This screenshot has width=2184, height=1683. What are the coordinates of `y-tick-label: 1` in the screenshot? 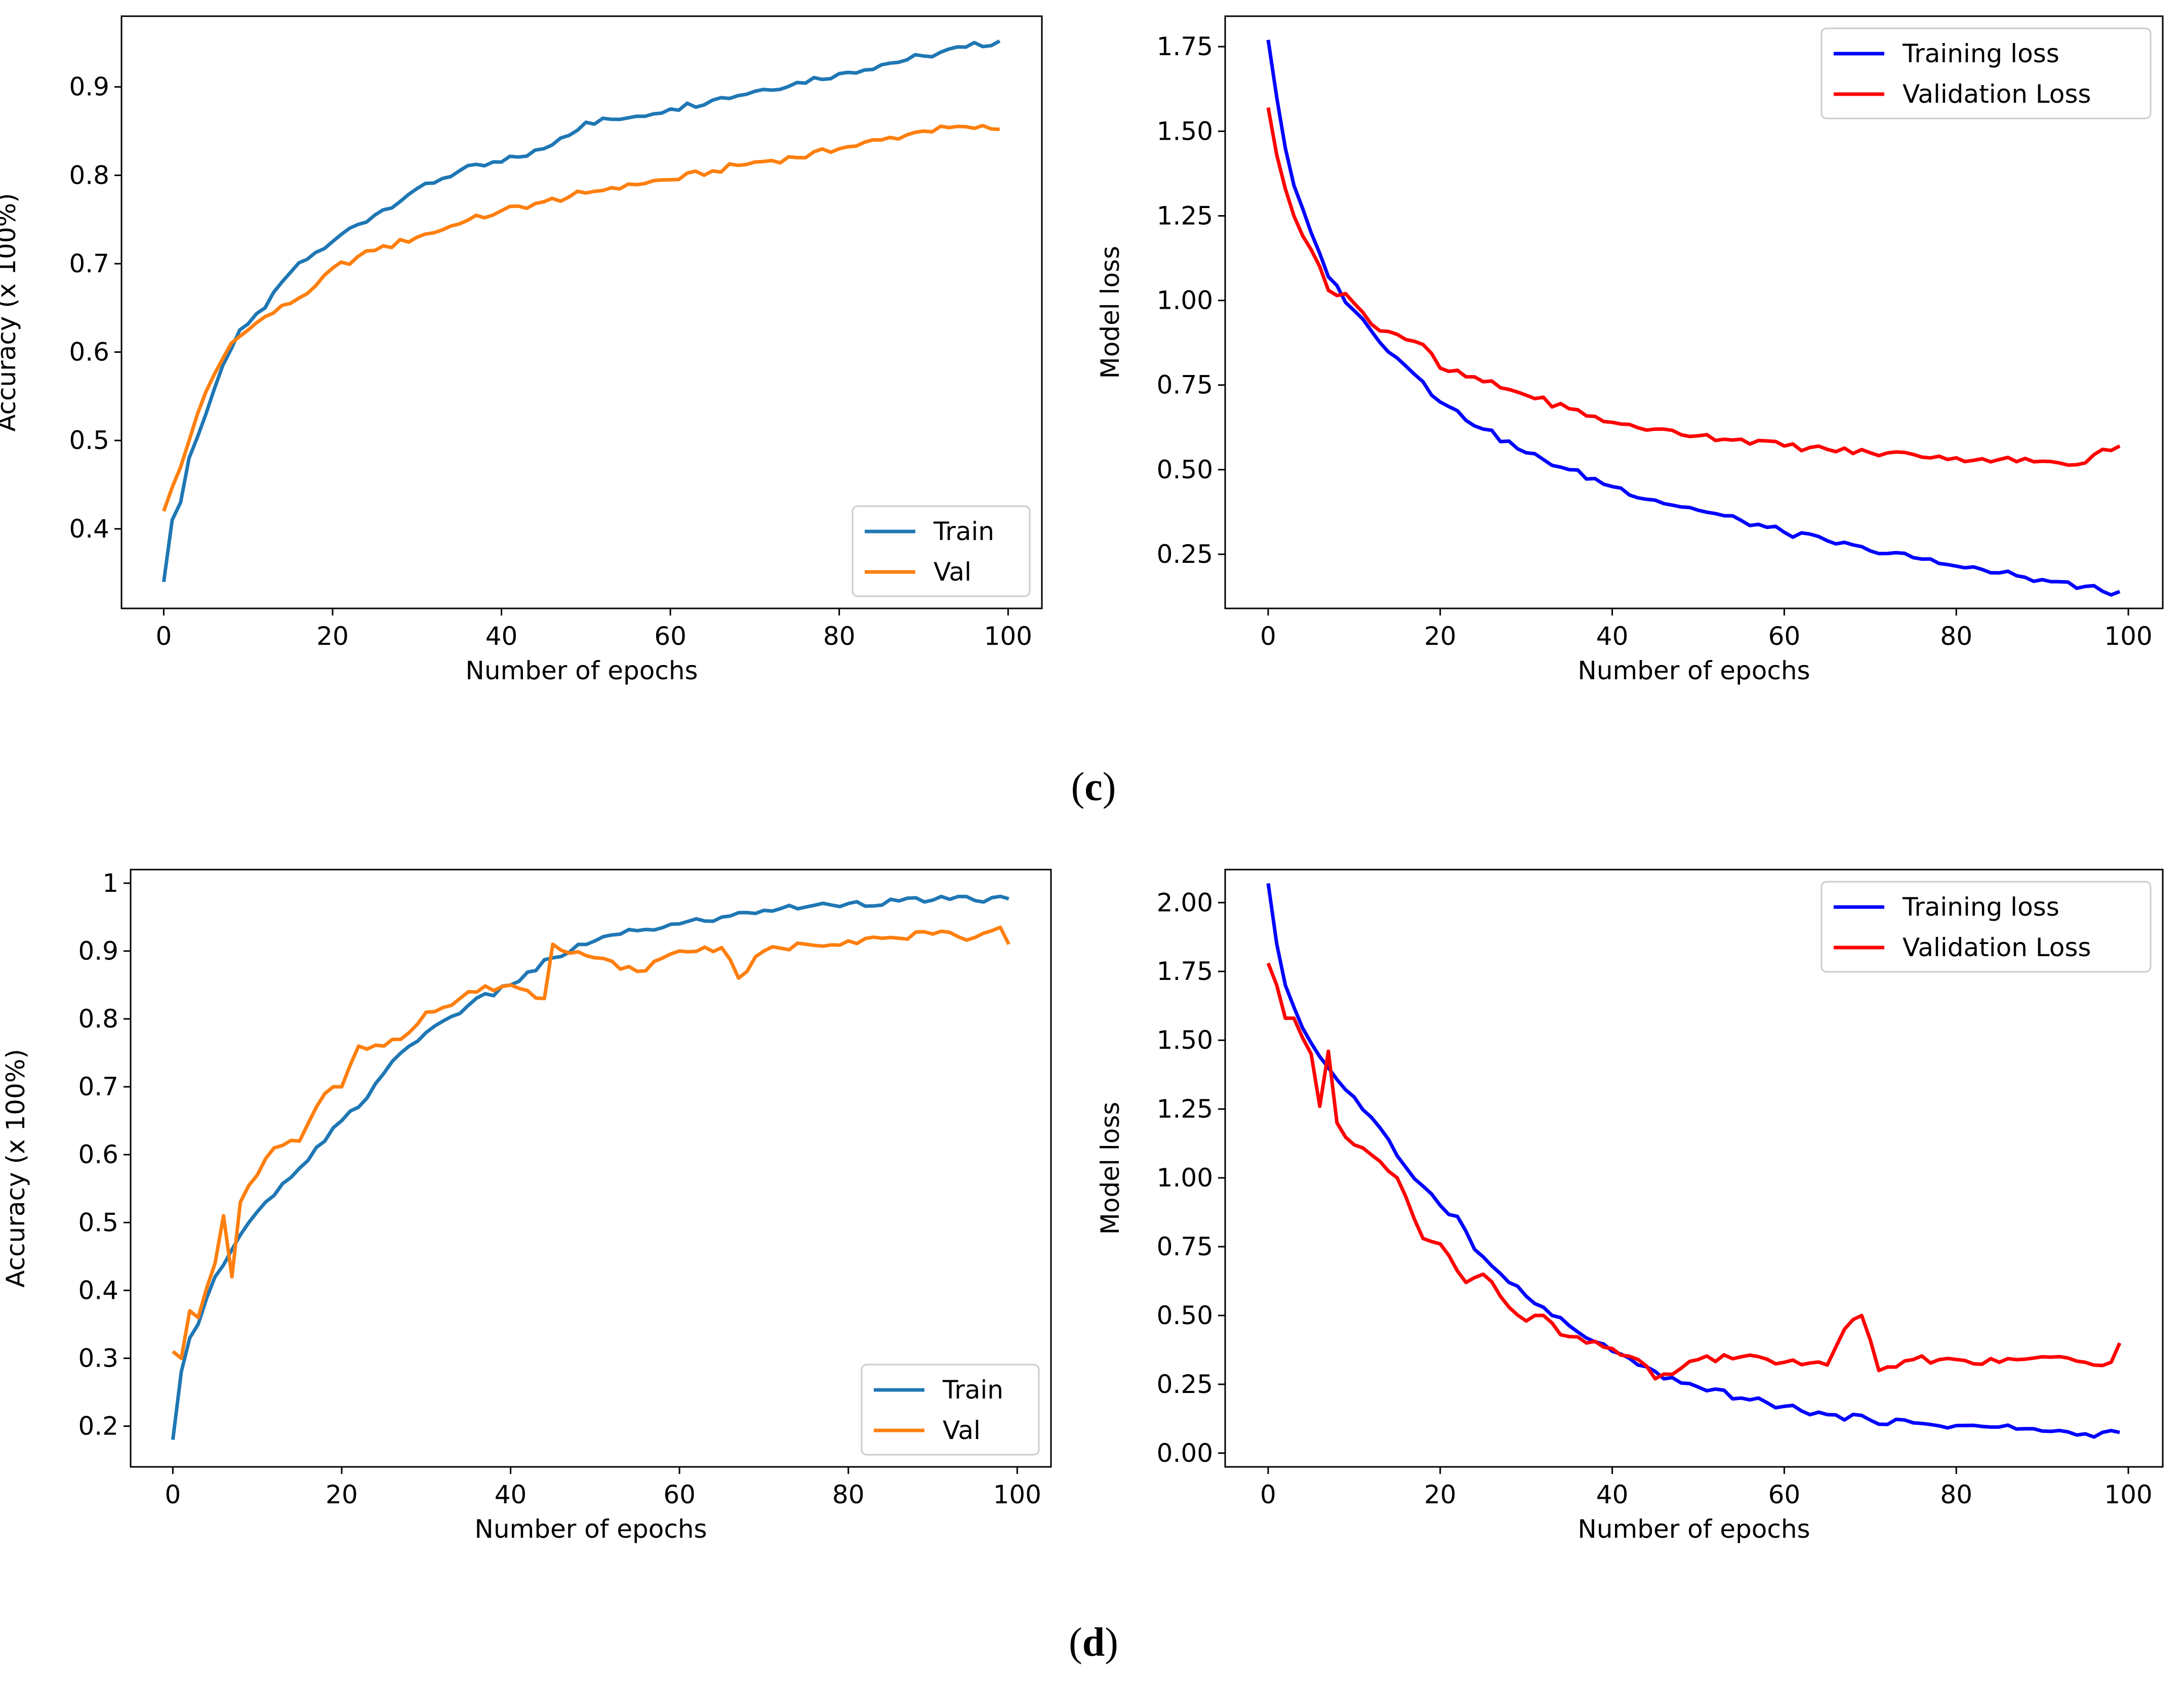 It's located at (110, 883).